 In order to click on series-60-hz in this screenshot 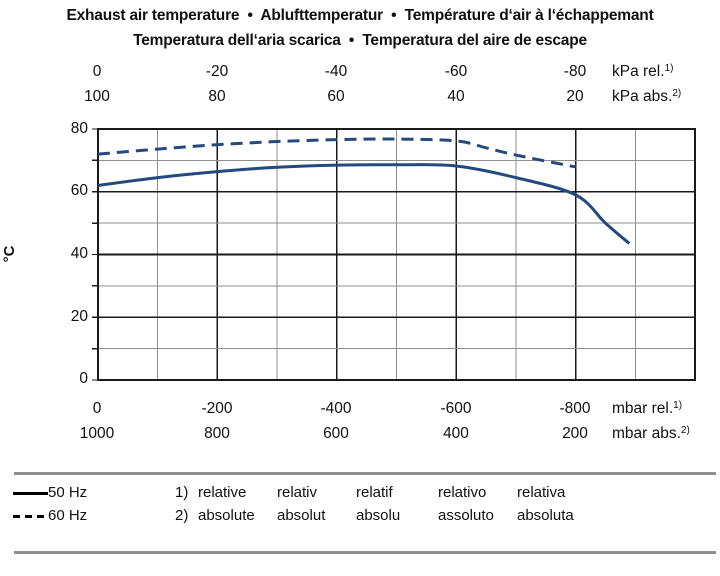, I will do `click(336, 153)`.